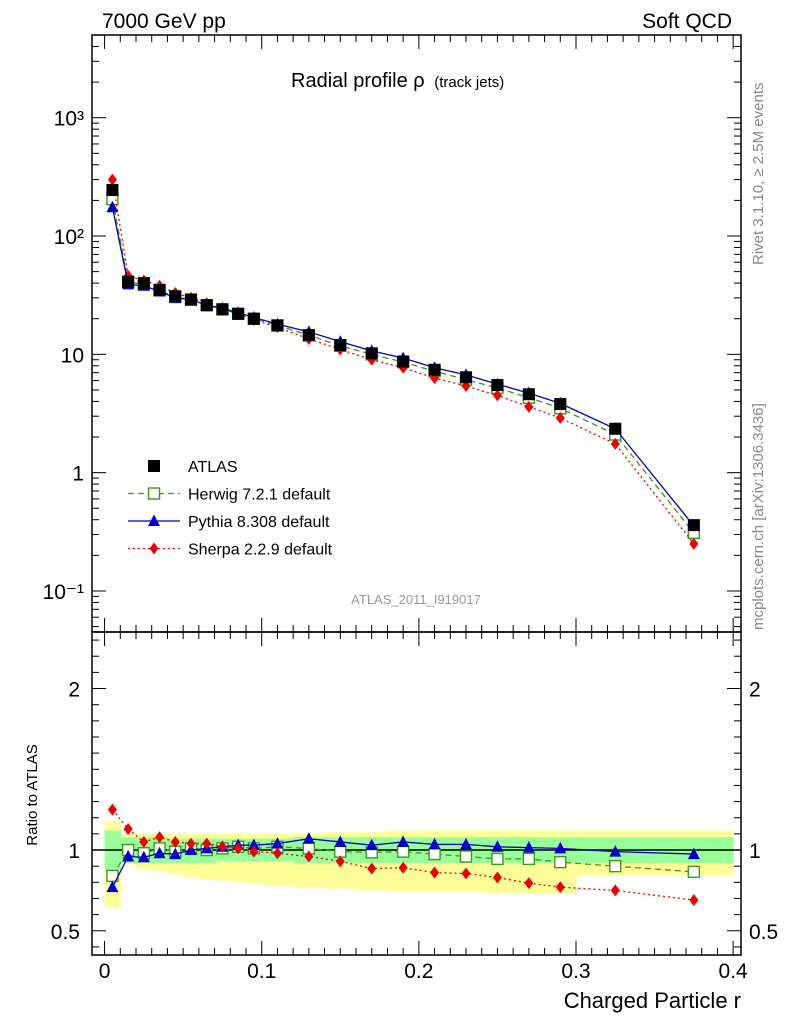 The width and height of the screenshot is (786, 1024). What do you see at coordinates (164, 21) in the screenshot?
I see `header-energy-label: 7000 GeV pp` at bounding box center [164, 21].